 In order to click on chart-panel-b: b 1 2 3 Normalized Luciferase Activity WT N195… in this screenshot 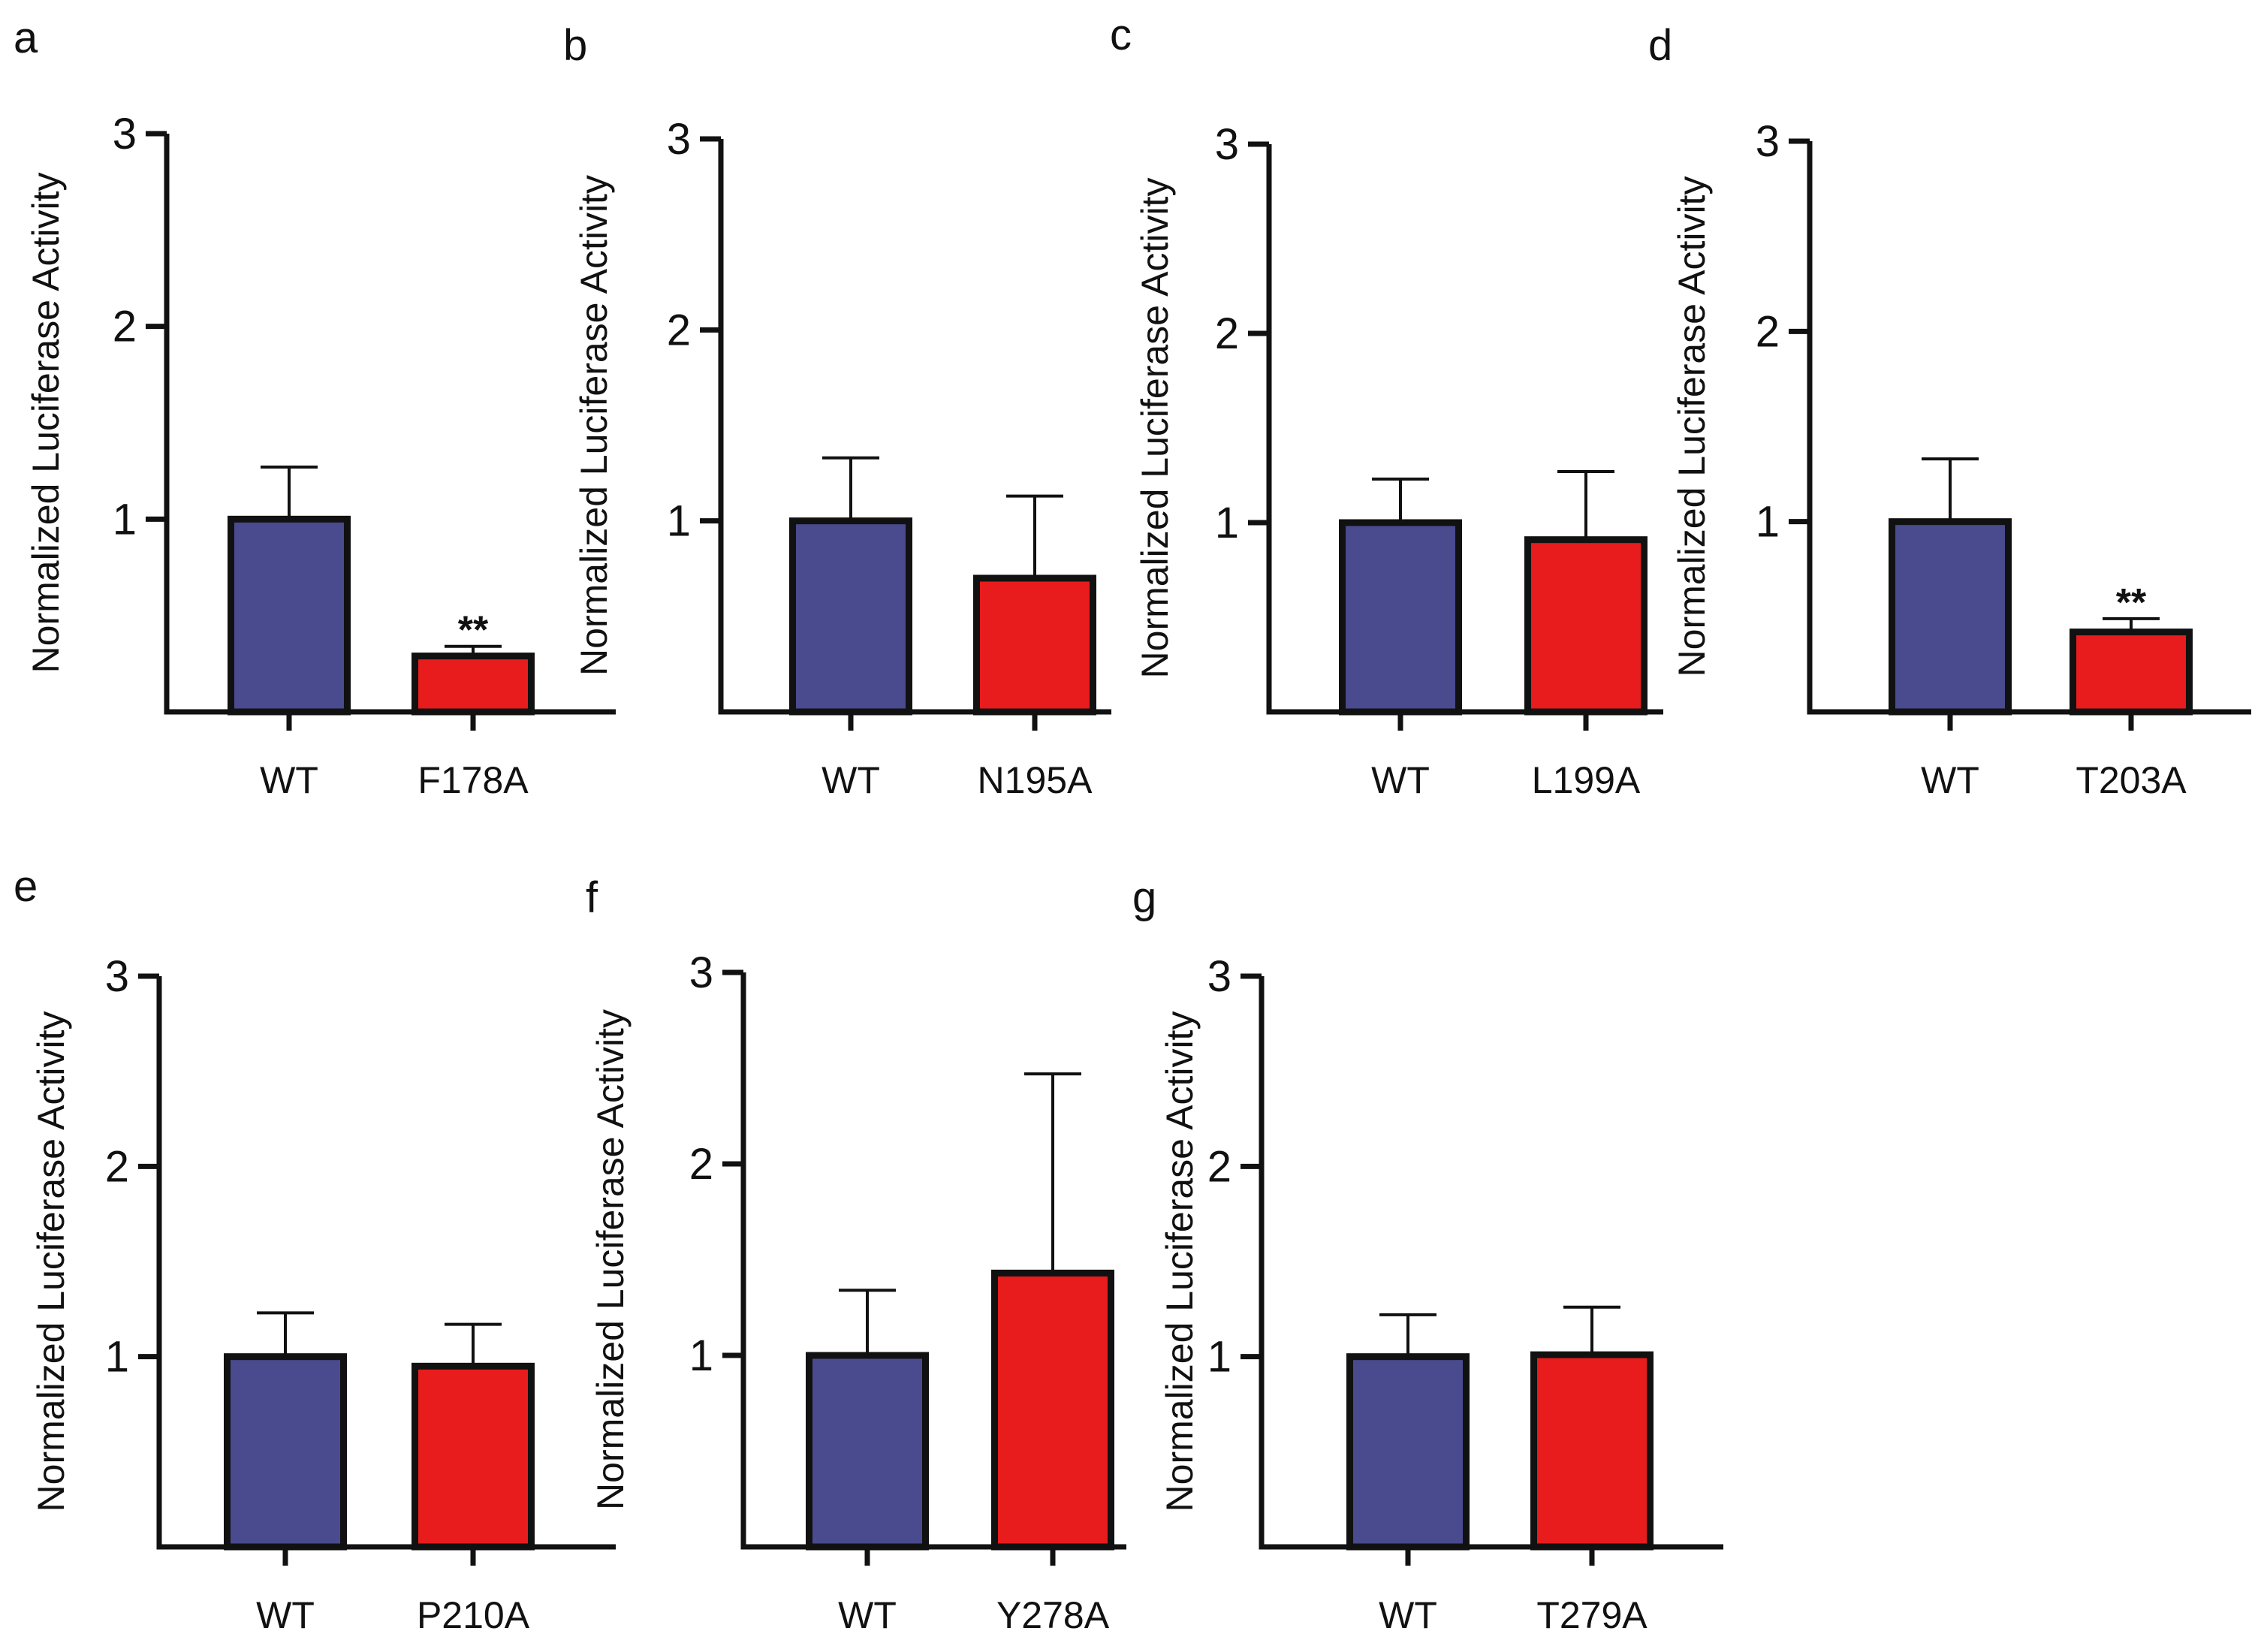, I will do `click(837, 411)`.